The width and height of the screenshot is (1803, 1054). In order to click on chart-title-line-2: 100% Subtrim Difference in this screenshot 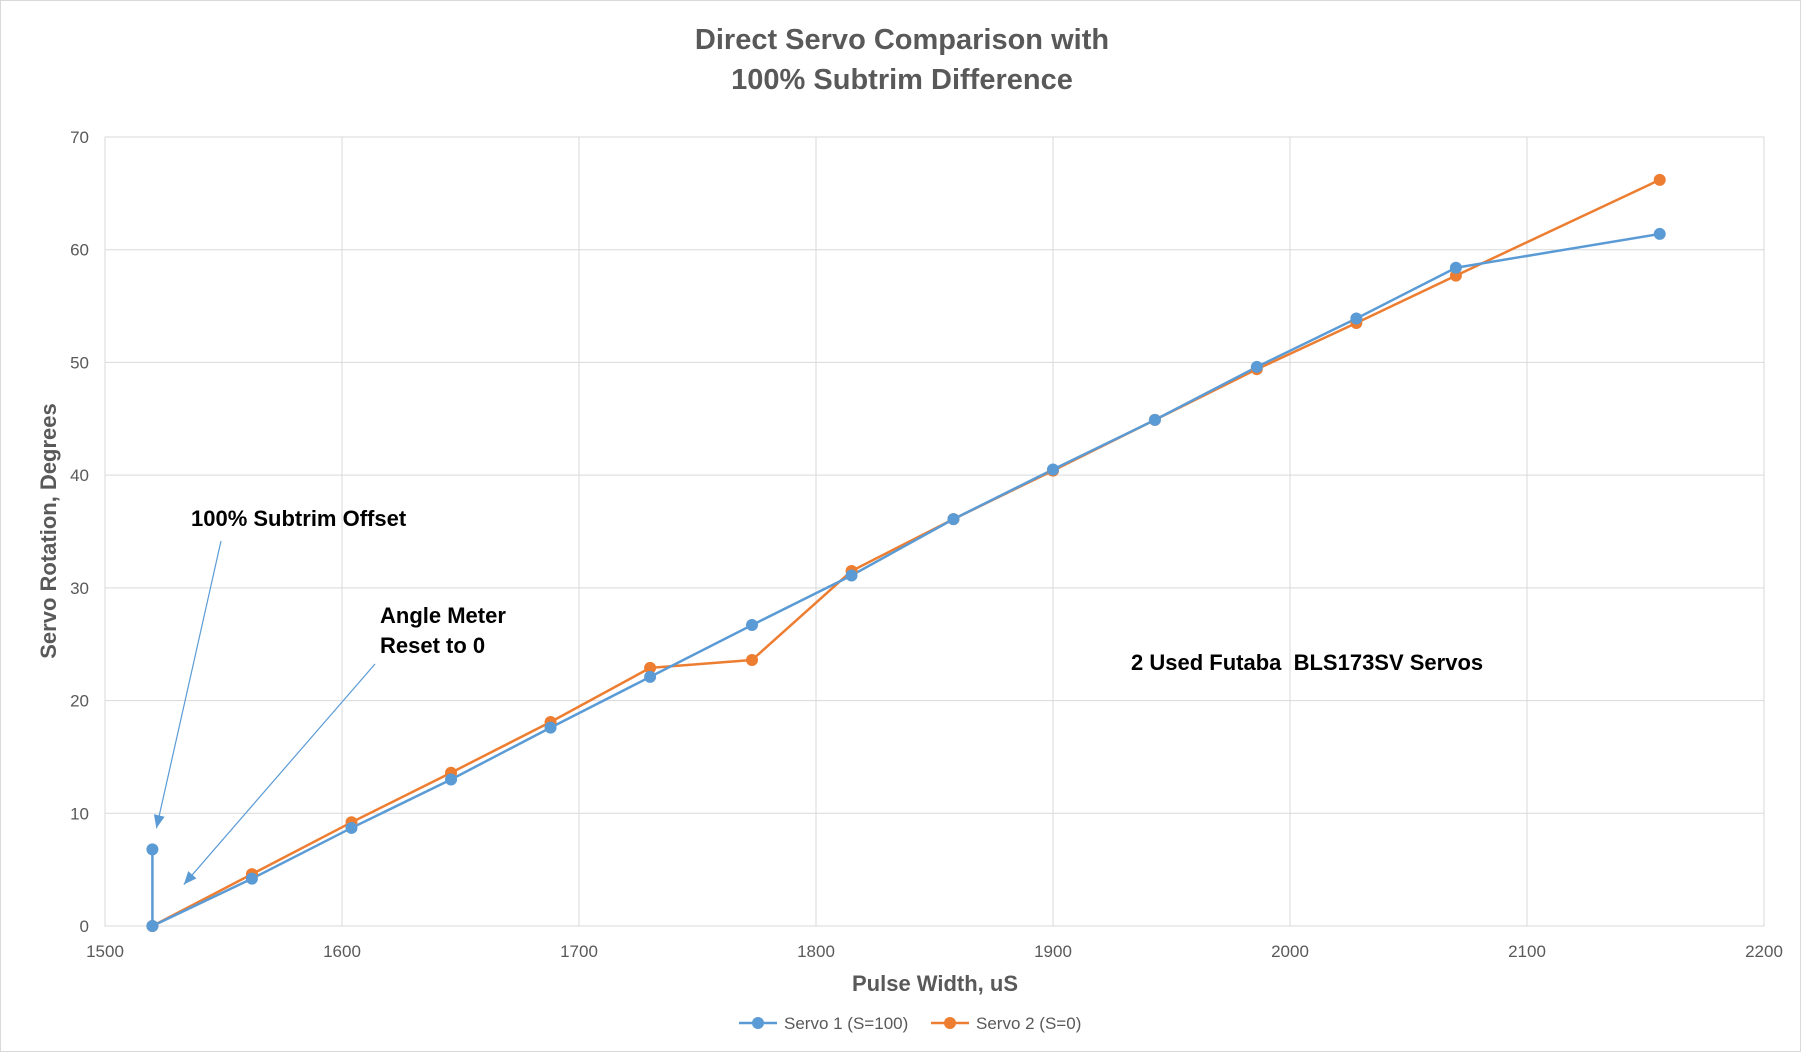, I will do `click(902, 80)`.